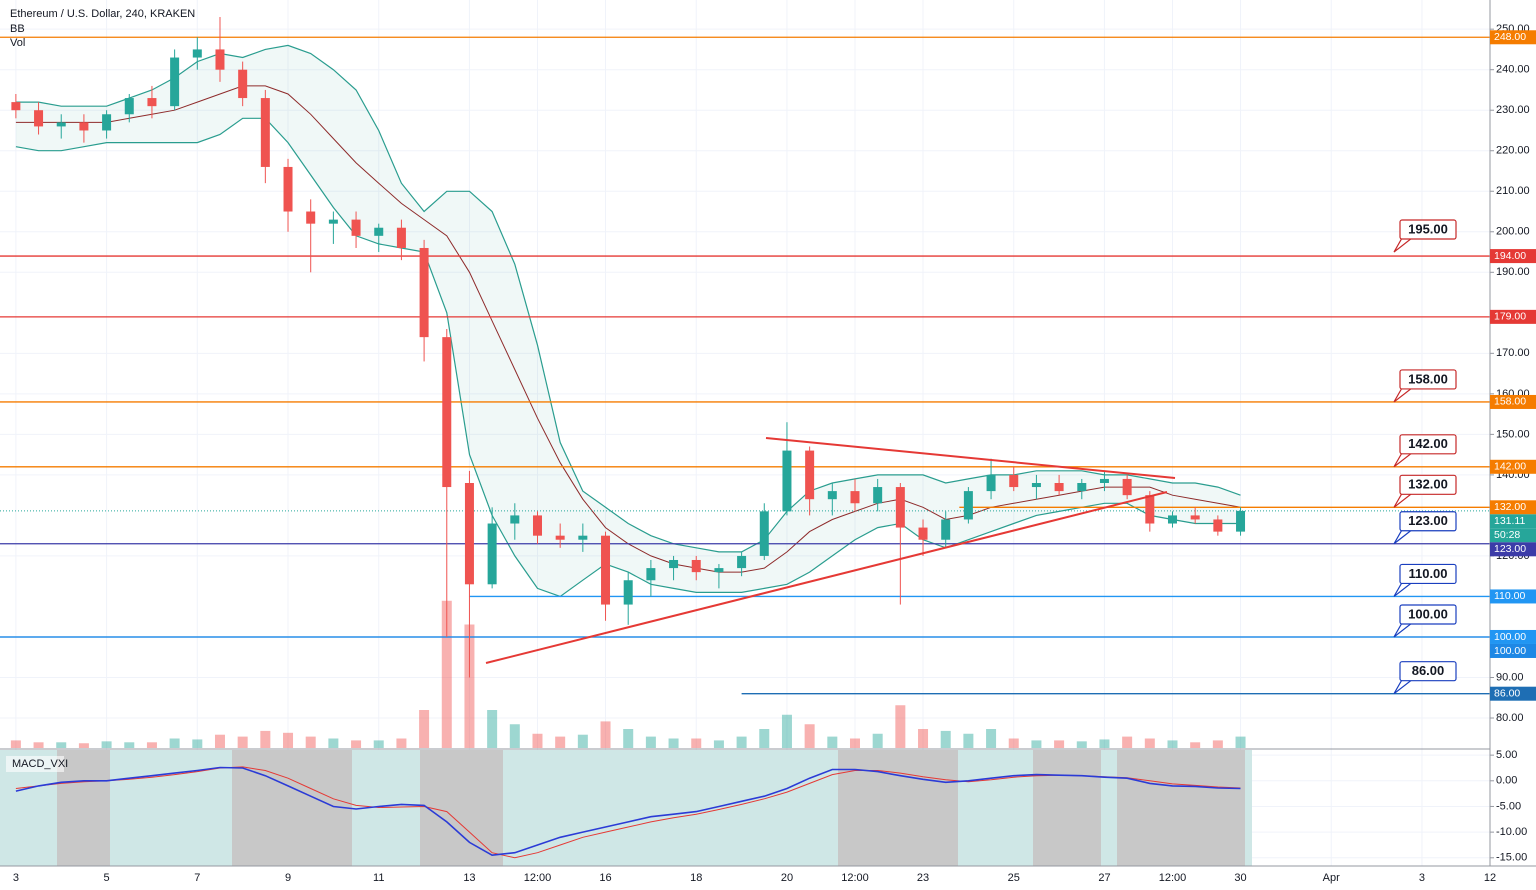 Image resolution: width=1536 pixels, height=890 pixels. Describe the element at coordinates (378, 878) in the screenshot. I see `x-tick-label: 11` at that location.